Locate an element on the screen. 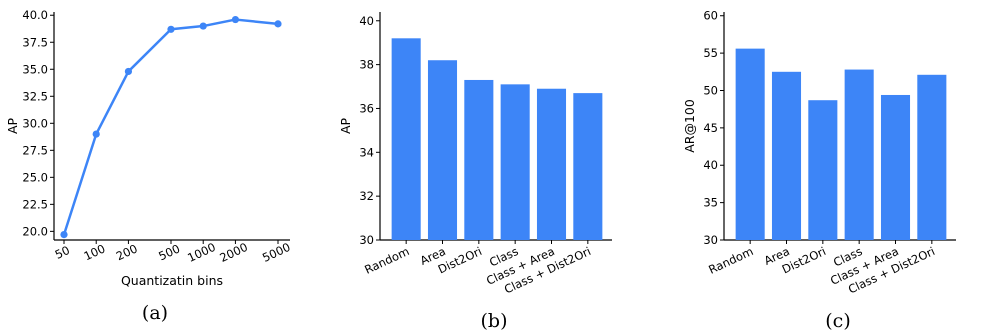 The image size is (982, 331). y-tick-label: 30.0 is located at coordinates (35, 123).